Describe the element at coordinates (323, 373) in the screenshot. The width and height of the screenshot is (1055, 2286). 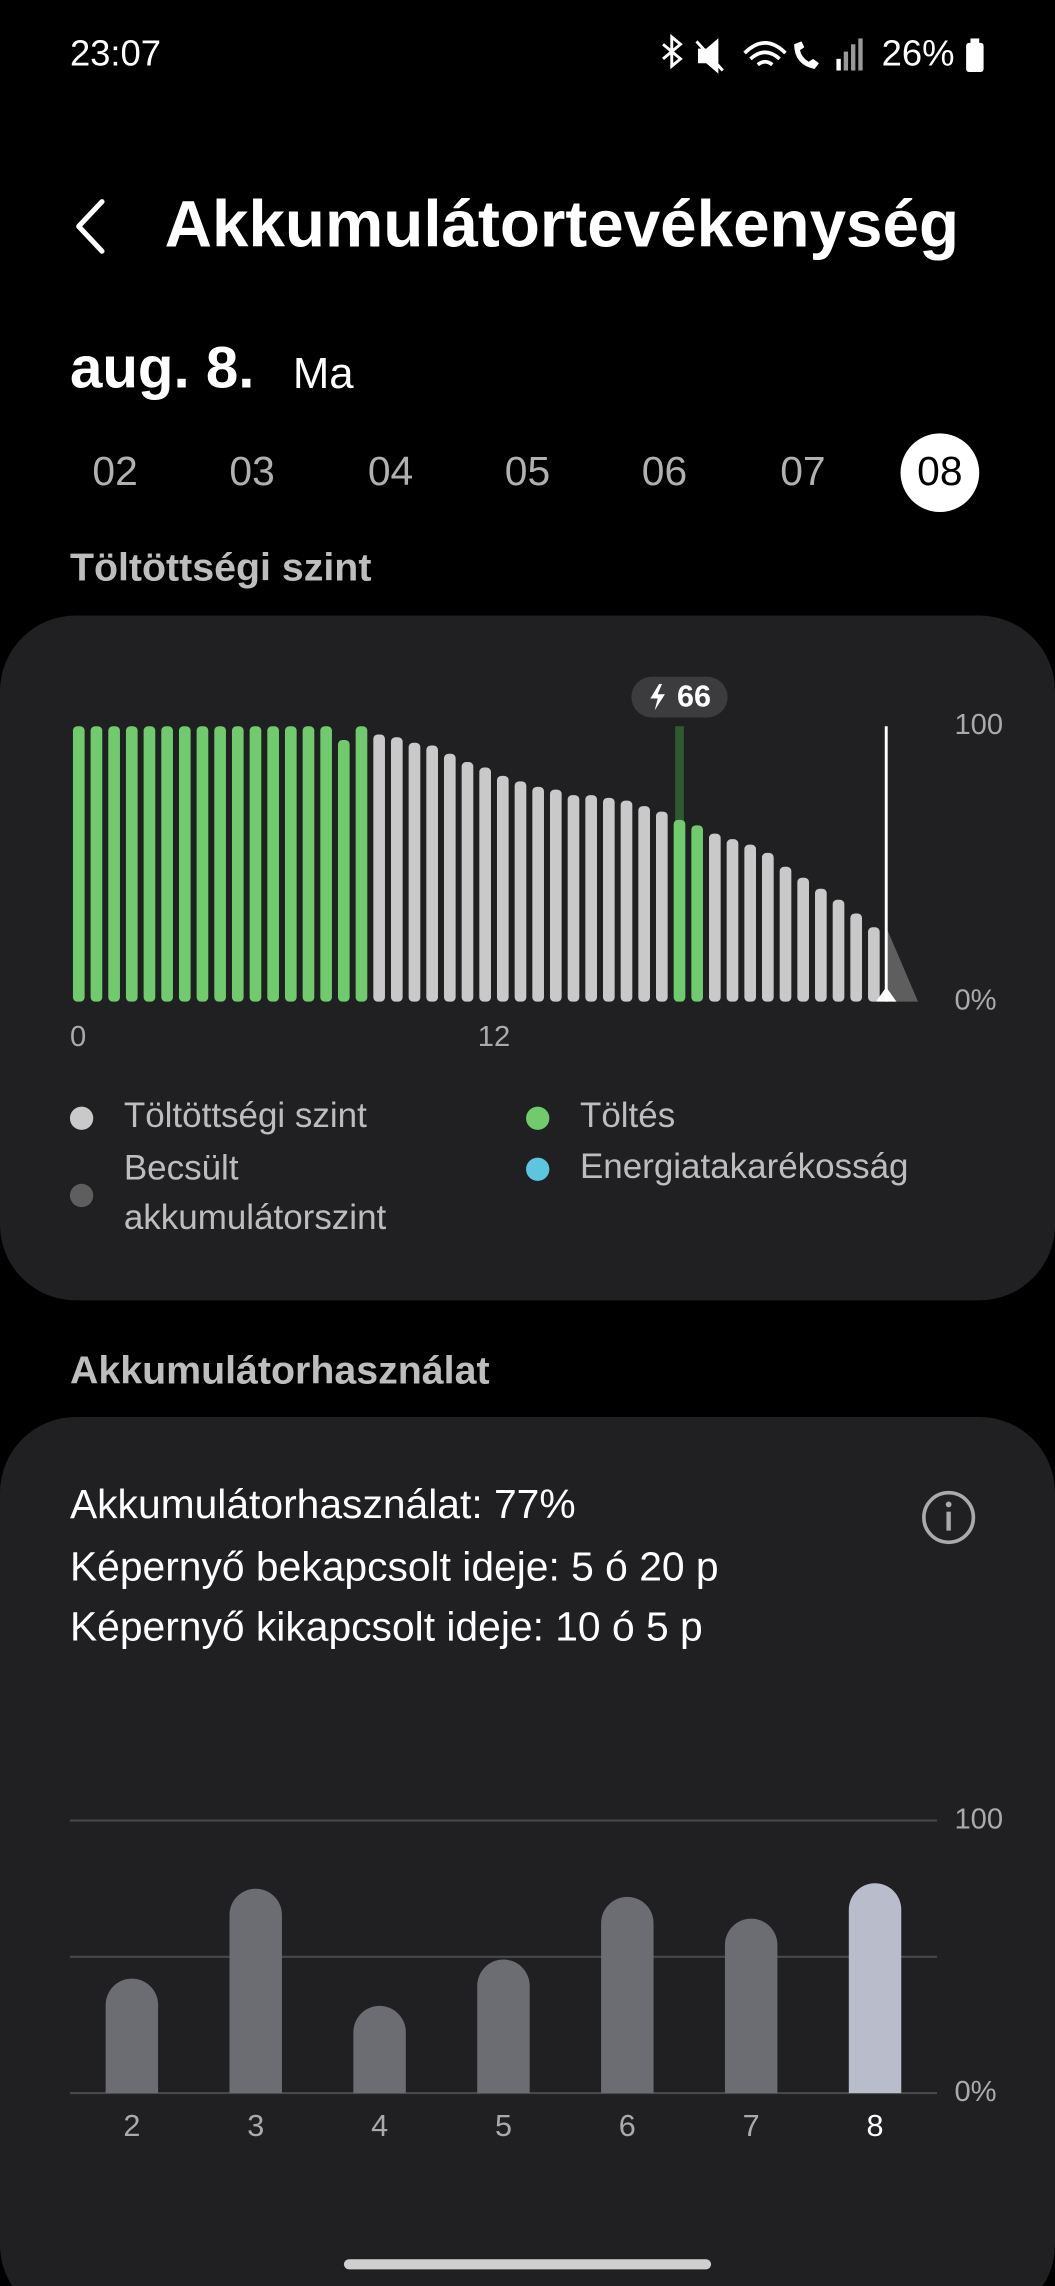
I see `date-weekday: Ma` at that location.